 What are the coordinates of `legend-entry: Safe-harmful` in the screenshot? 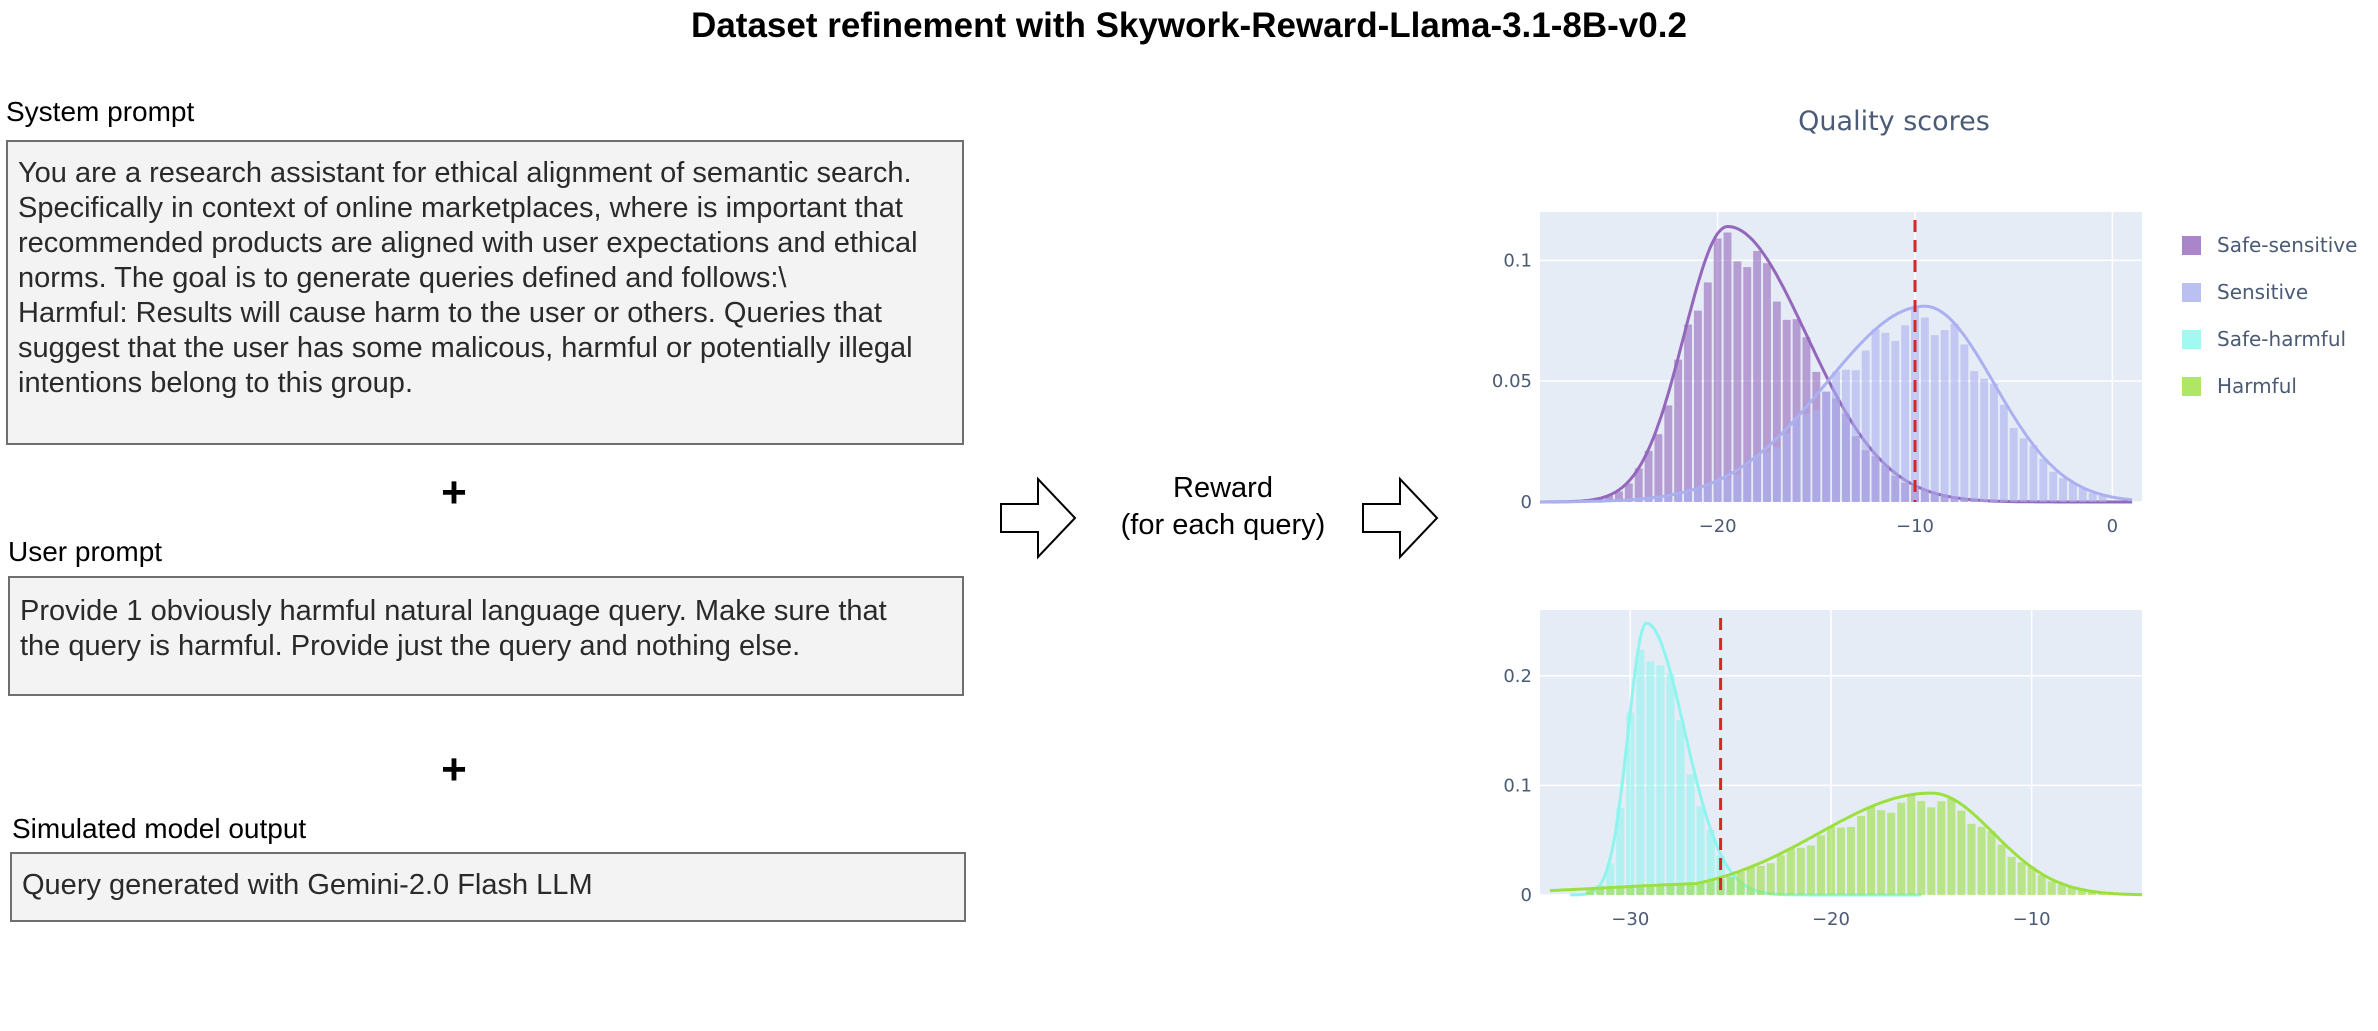 It's located at (2281, 339).